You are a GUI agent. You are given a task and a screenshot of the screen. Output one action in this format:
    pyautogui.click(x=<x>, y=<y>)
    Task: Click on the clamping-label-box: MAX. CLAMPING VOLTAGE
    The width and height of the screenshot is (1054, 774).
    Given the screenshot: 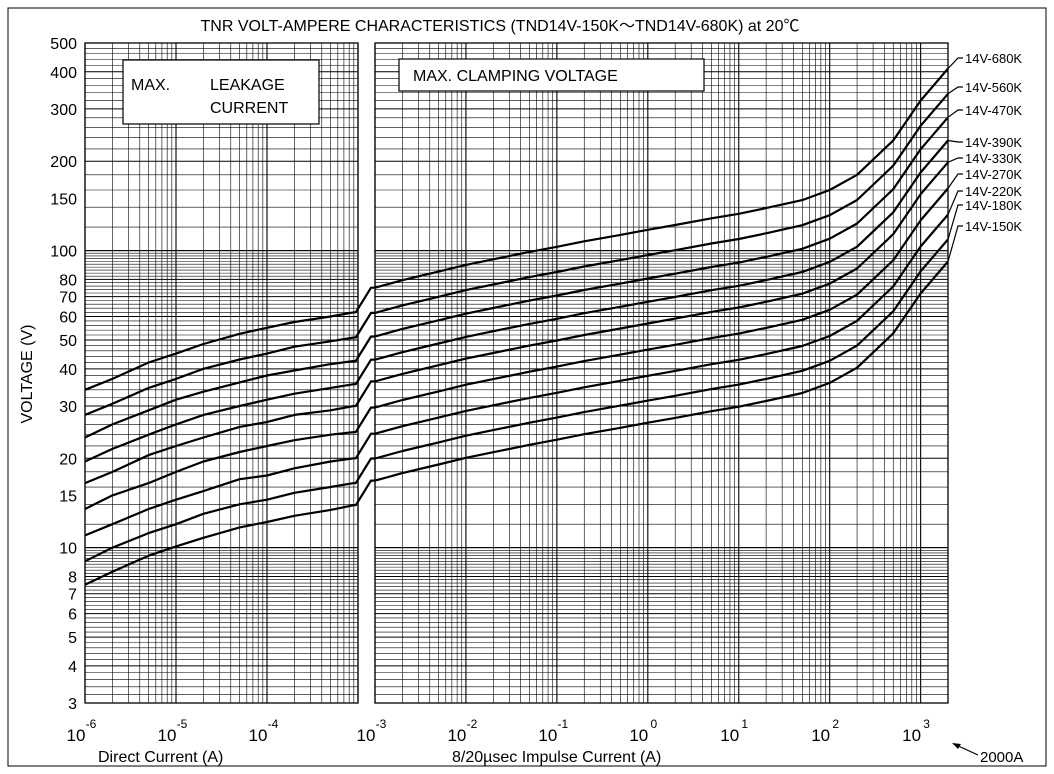 What is the action you would take?
    pyautogui.click(x=551, y=75)
    